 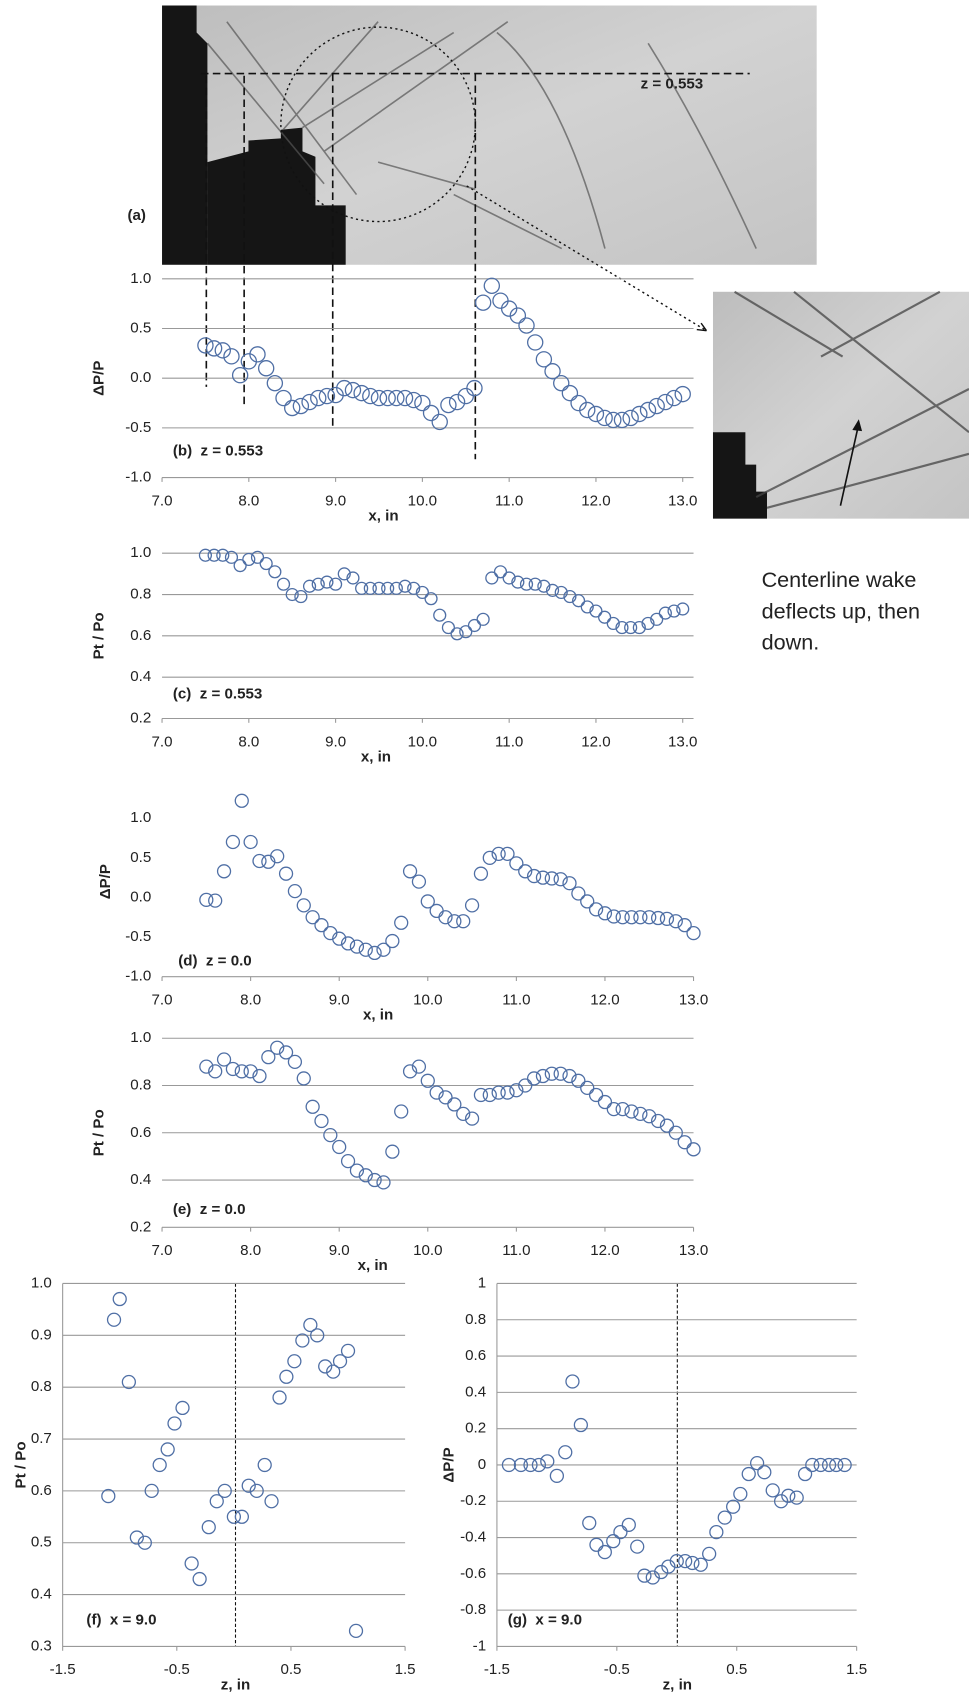 I want to click on callout-arrow, so click(x=849, y=464).